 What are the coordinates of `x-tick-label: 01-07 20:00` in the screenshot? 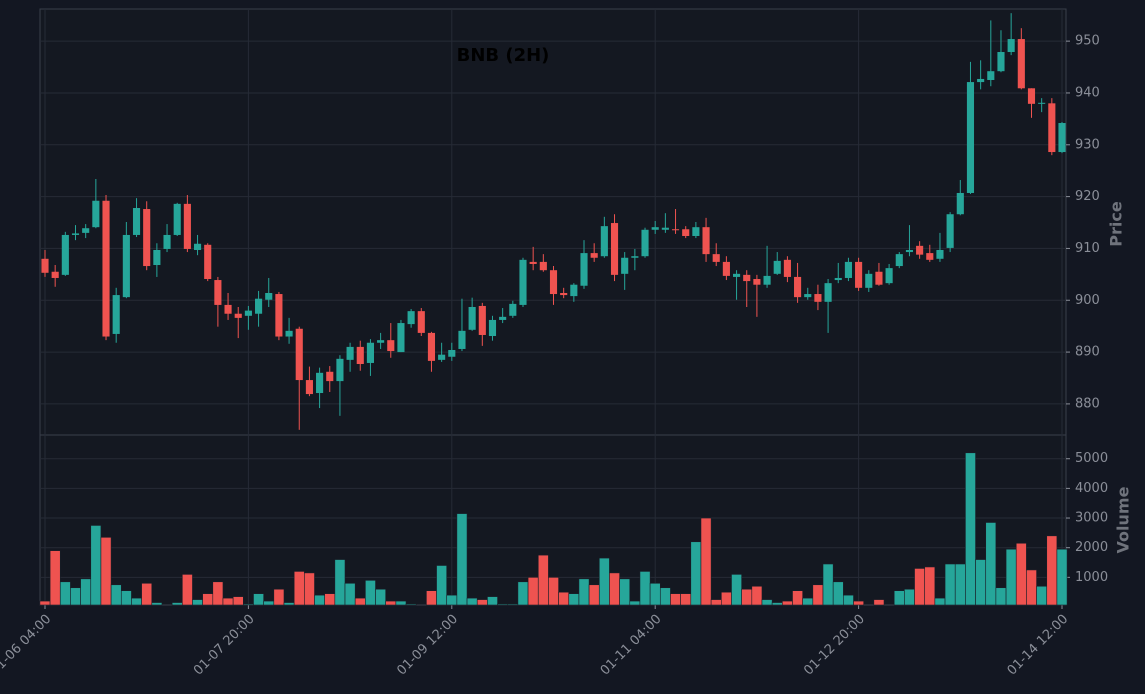 It's located at (224, 645).